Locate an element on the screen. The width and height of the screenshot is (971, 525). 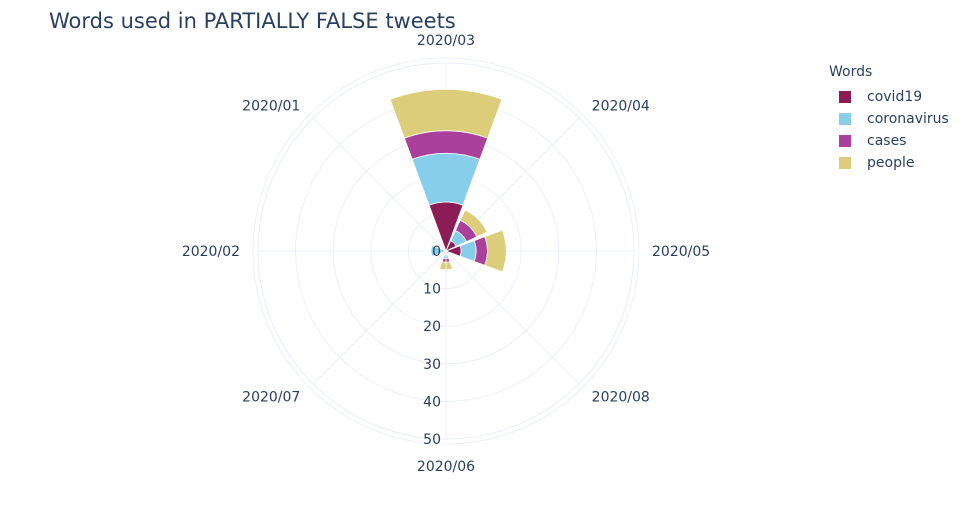
legend-item-cases: cases is located at coordinates (889, 141).